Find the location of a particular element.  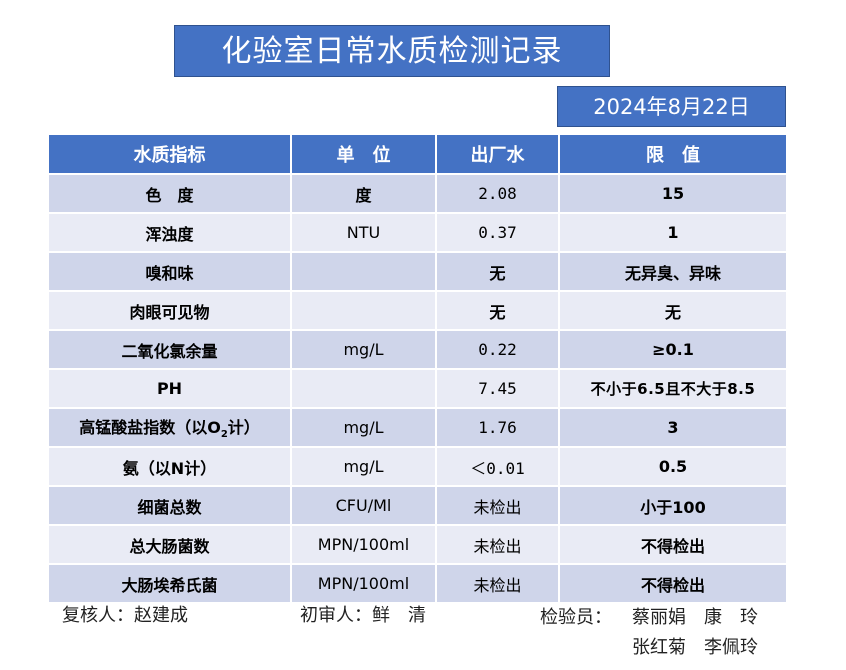

indicator-subscript: 2 is located at coordinates (224, 435).